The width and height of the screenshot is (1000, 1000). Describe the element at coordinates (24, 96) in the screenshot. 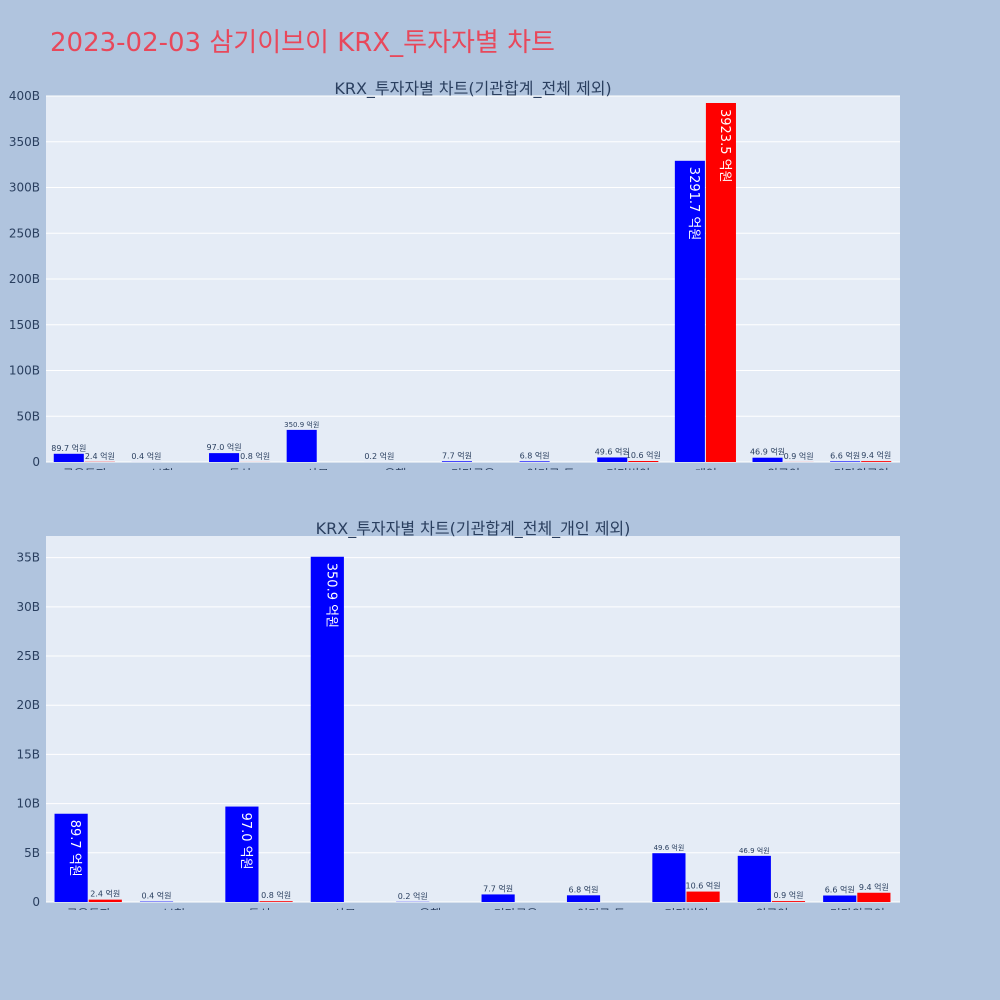

I see `y-tick-label: 400B` at that location.